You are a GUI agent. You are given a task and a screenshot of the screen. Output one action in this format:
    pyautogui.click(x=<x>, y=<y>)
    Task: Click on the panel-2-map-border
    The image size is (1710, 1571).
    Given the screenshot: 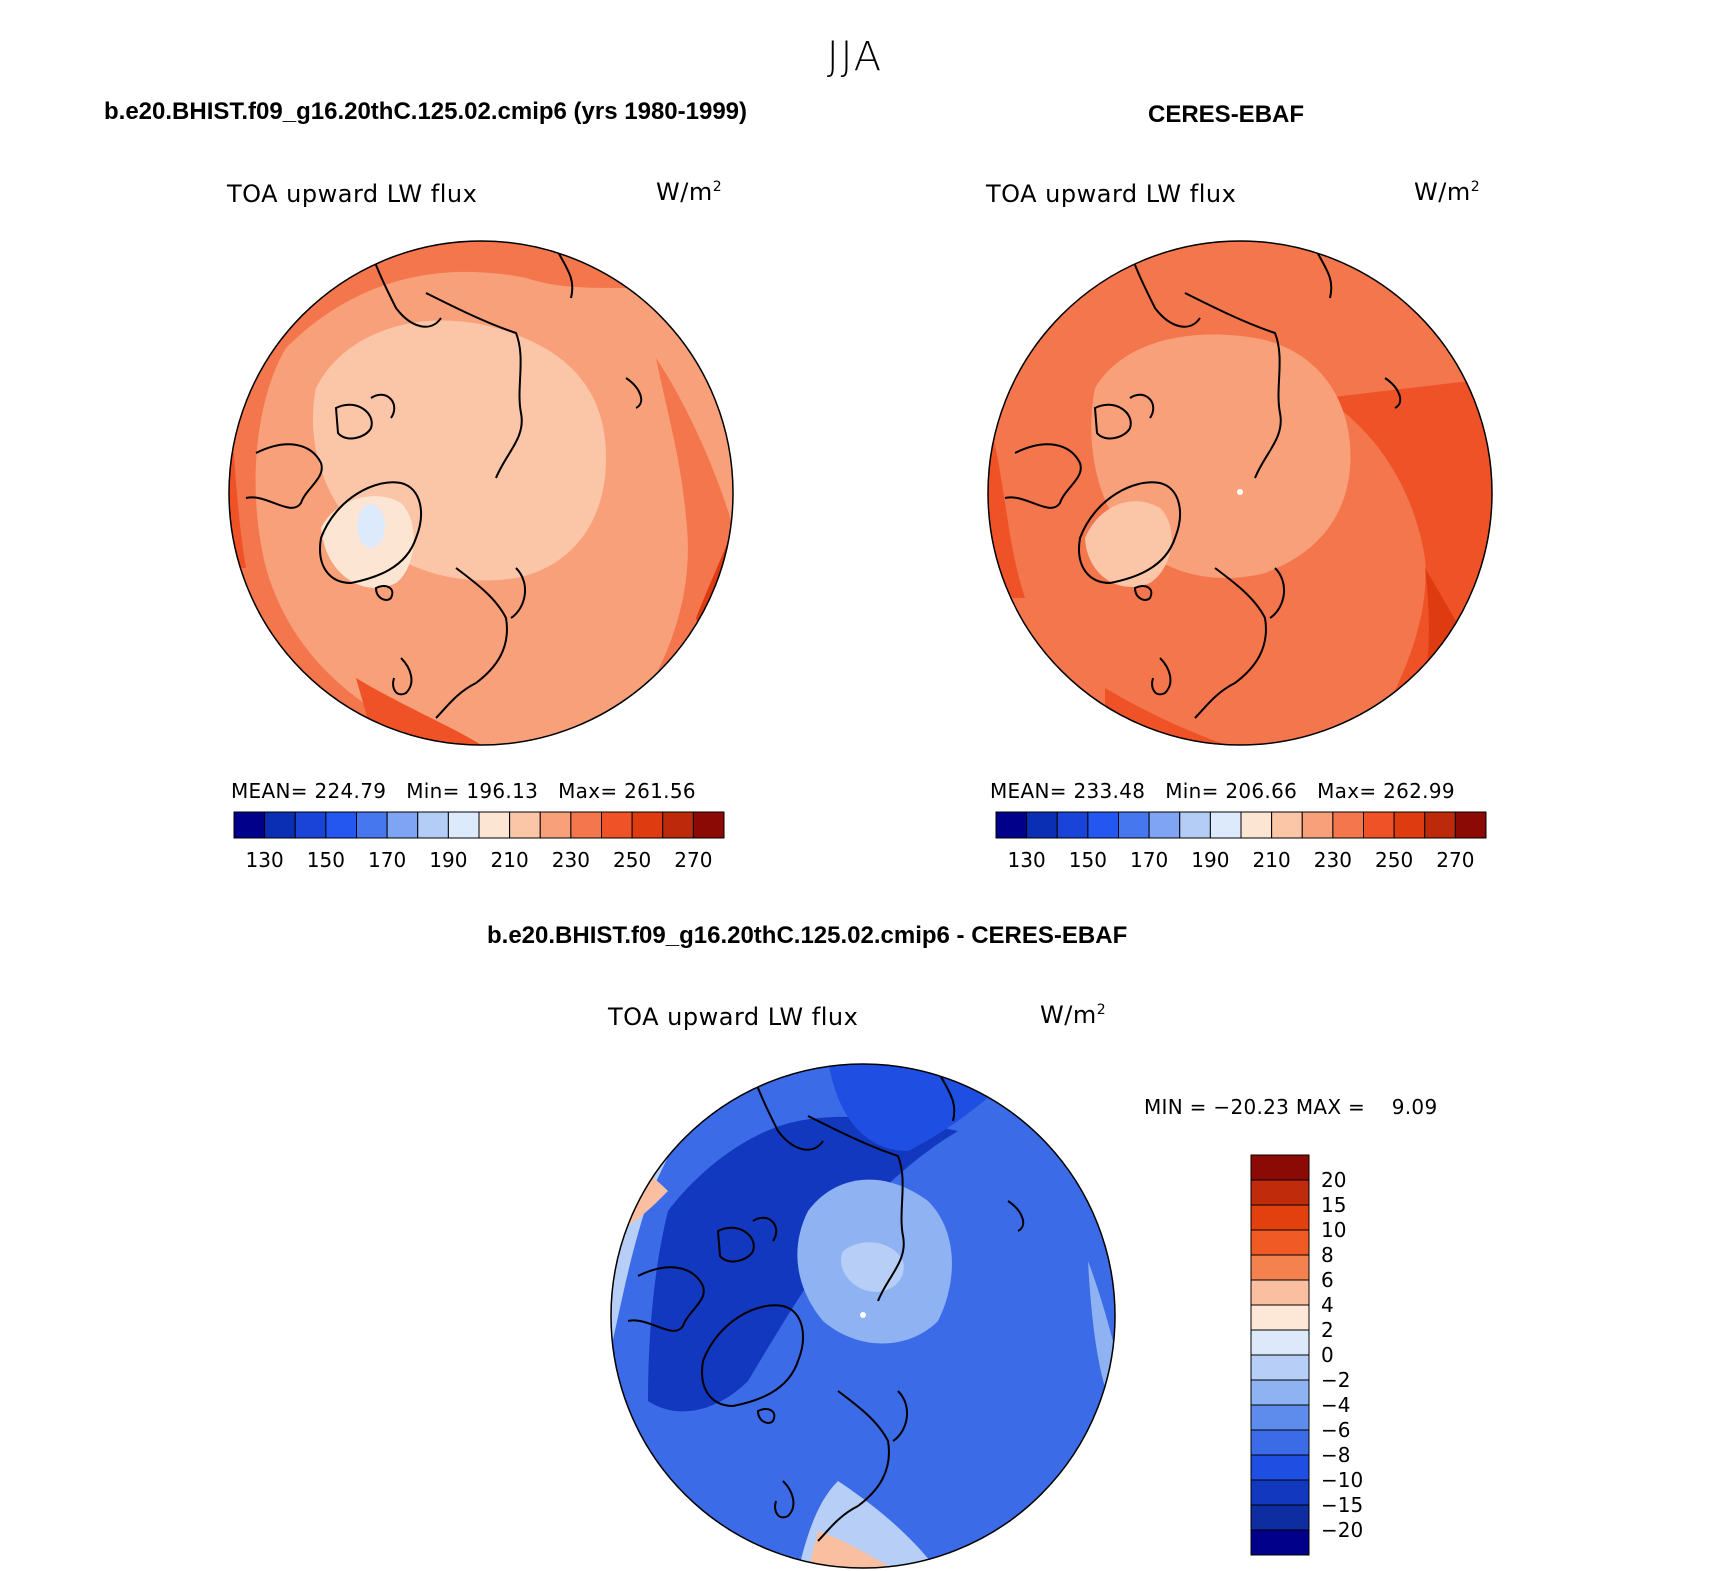 What is the action you would take?
    pyautogui.click(x=1240, y=493)
    